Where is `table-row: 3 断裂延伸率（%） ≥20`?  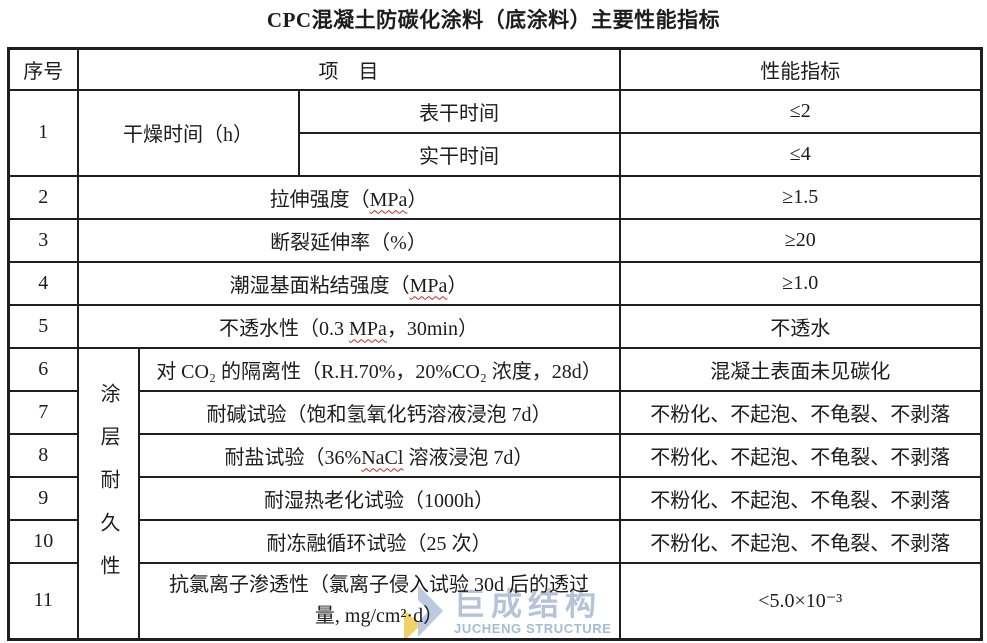 table-row: 3 断裂延伸率（%） ≥20 is located at coordinates (495, 240).